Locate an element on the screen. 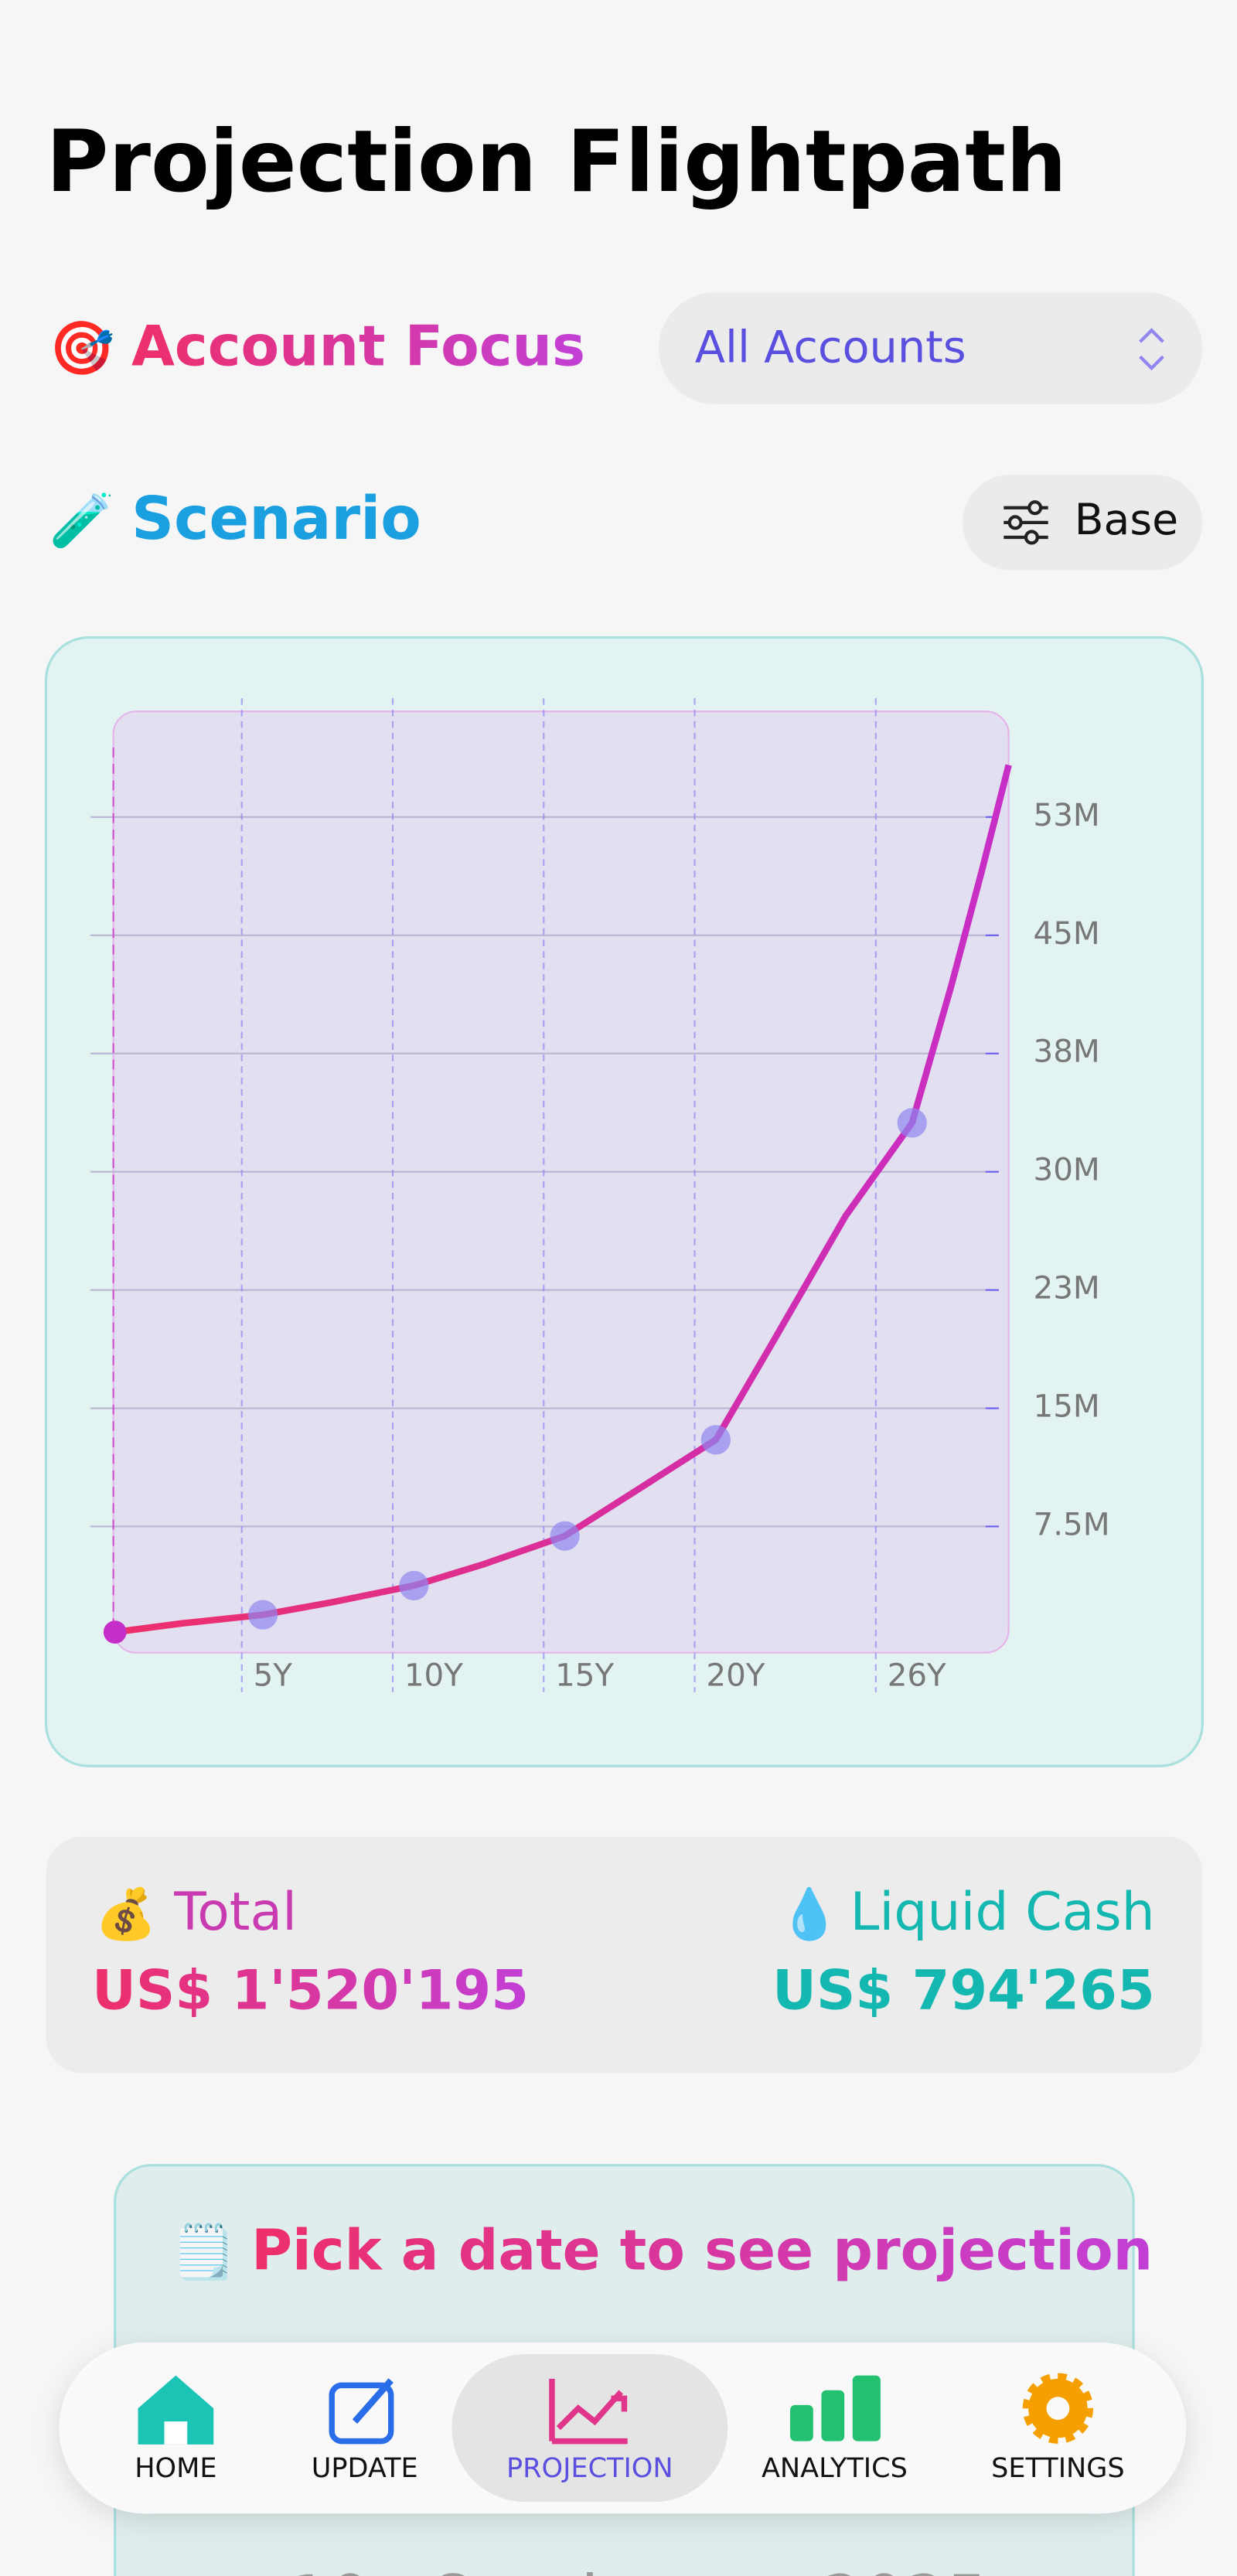 The height and width of the screenshot is (2576, 1237). y-tick-label: 30M is located at coordinates (1067, 1170).